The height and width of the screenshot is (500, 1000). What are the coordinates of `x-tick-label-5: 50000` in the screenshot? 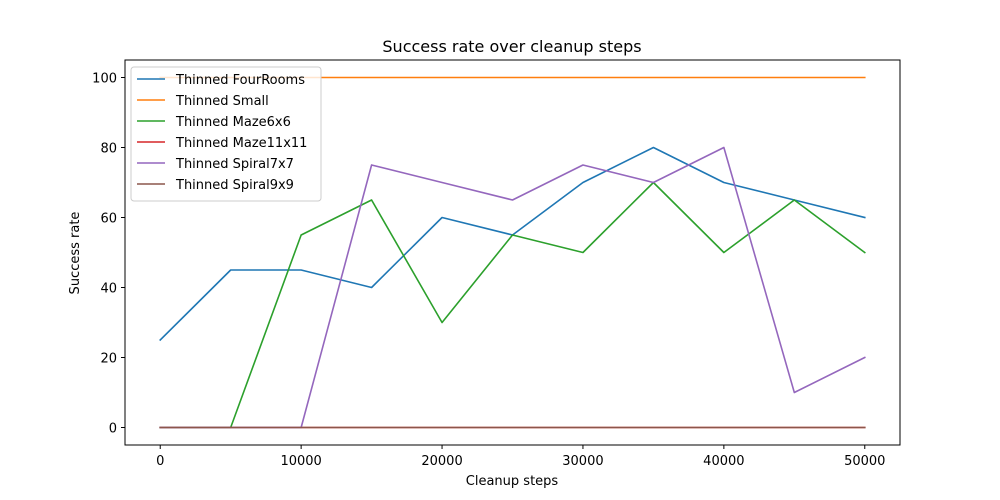 It's located at (864, 461).